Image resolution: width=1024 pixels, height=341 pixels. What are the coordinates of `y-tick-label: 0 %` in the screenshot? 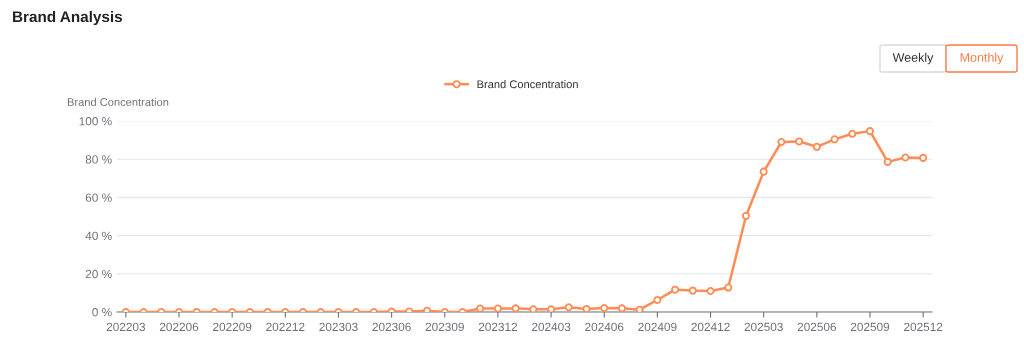 It's located at (102, 312).